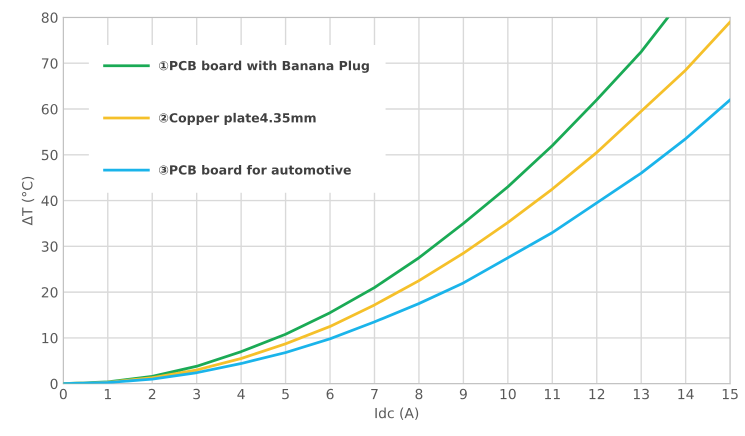 This screenshot has width=745, height=436. What do you see at coordinates (50, 155) in the screenshot?
I see `y-tick-label: 50` at bounding box center [50, 155].